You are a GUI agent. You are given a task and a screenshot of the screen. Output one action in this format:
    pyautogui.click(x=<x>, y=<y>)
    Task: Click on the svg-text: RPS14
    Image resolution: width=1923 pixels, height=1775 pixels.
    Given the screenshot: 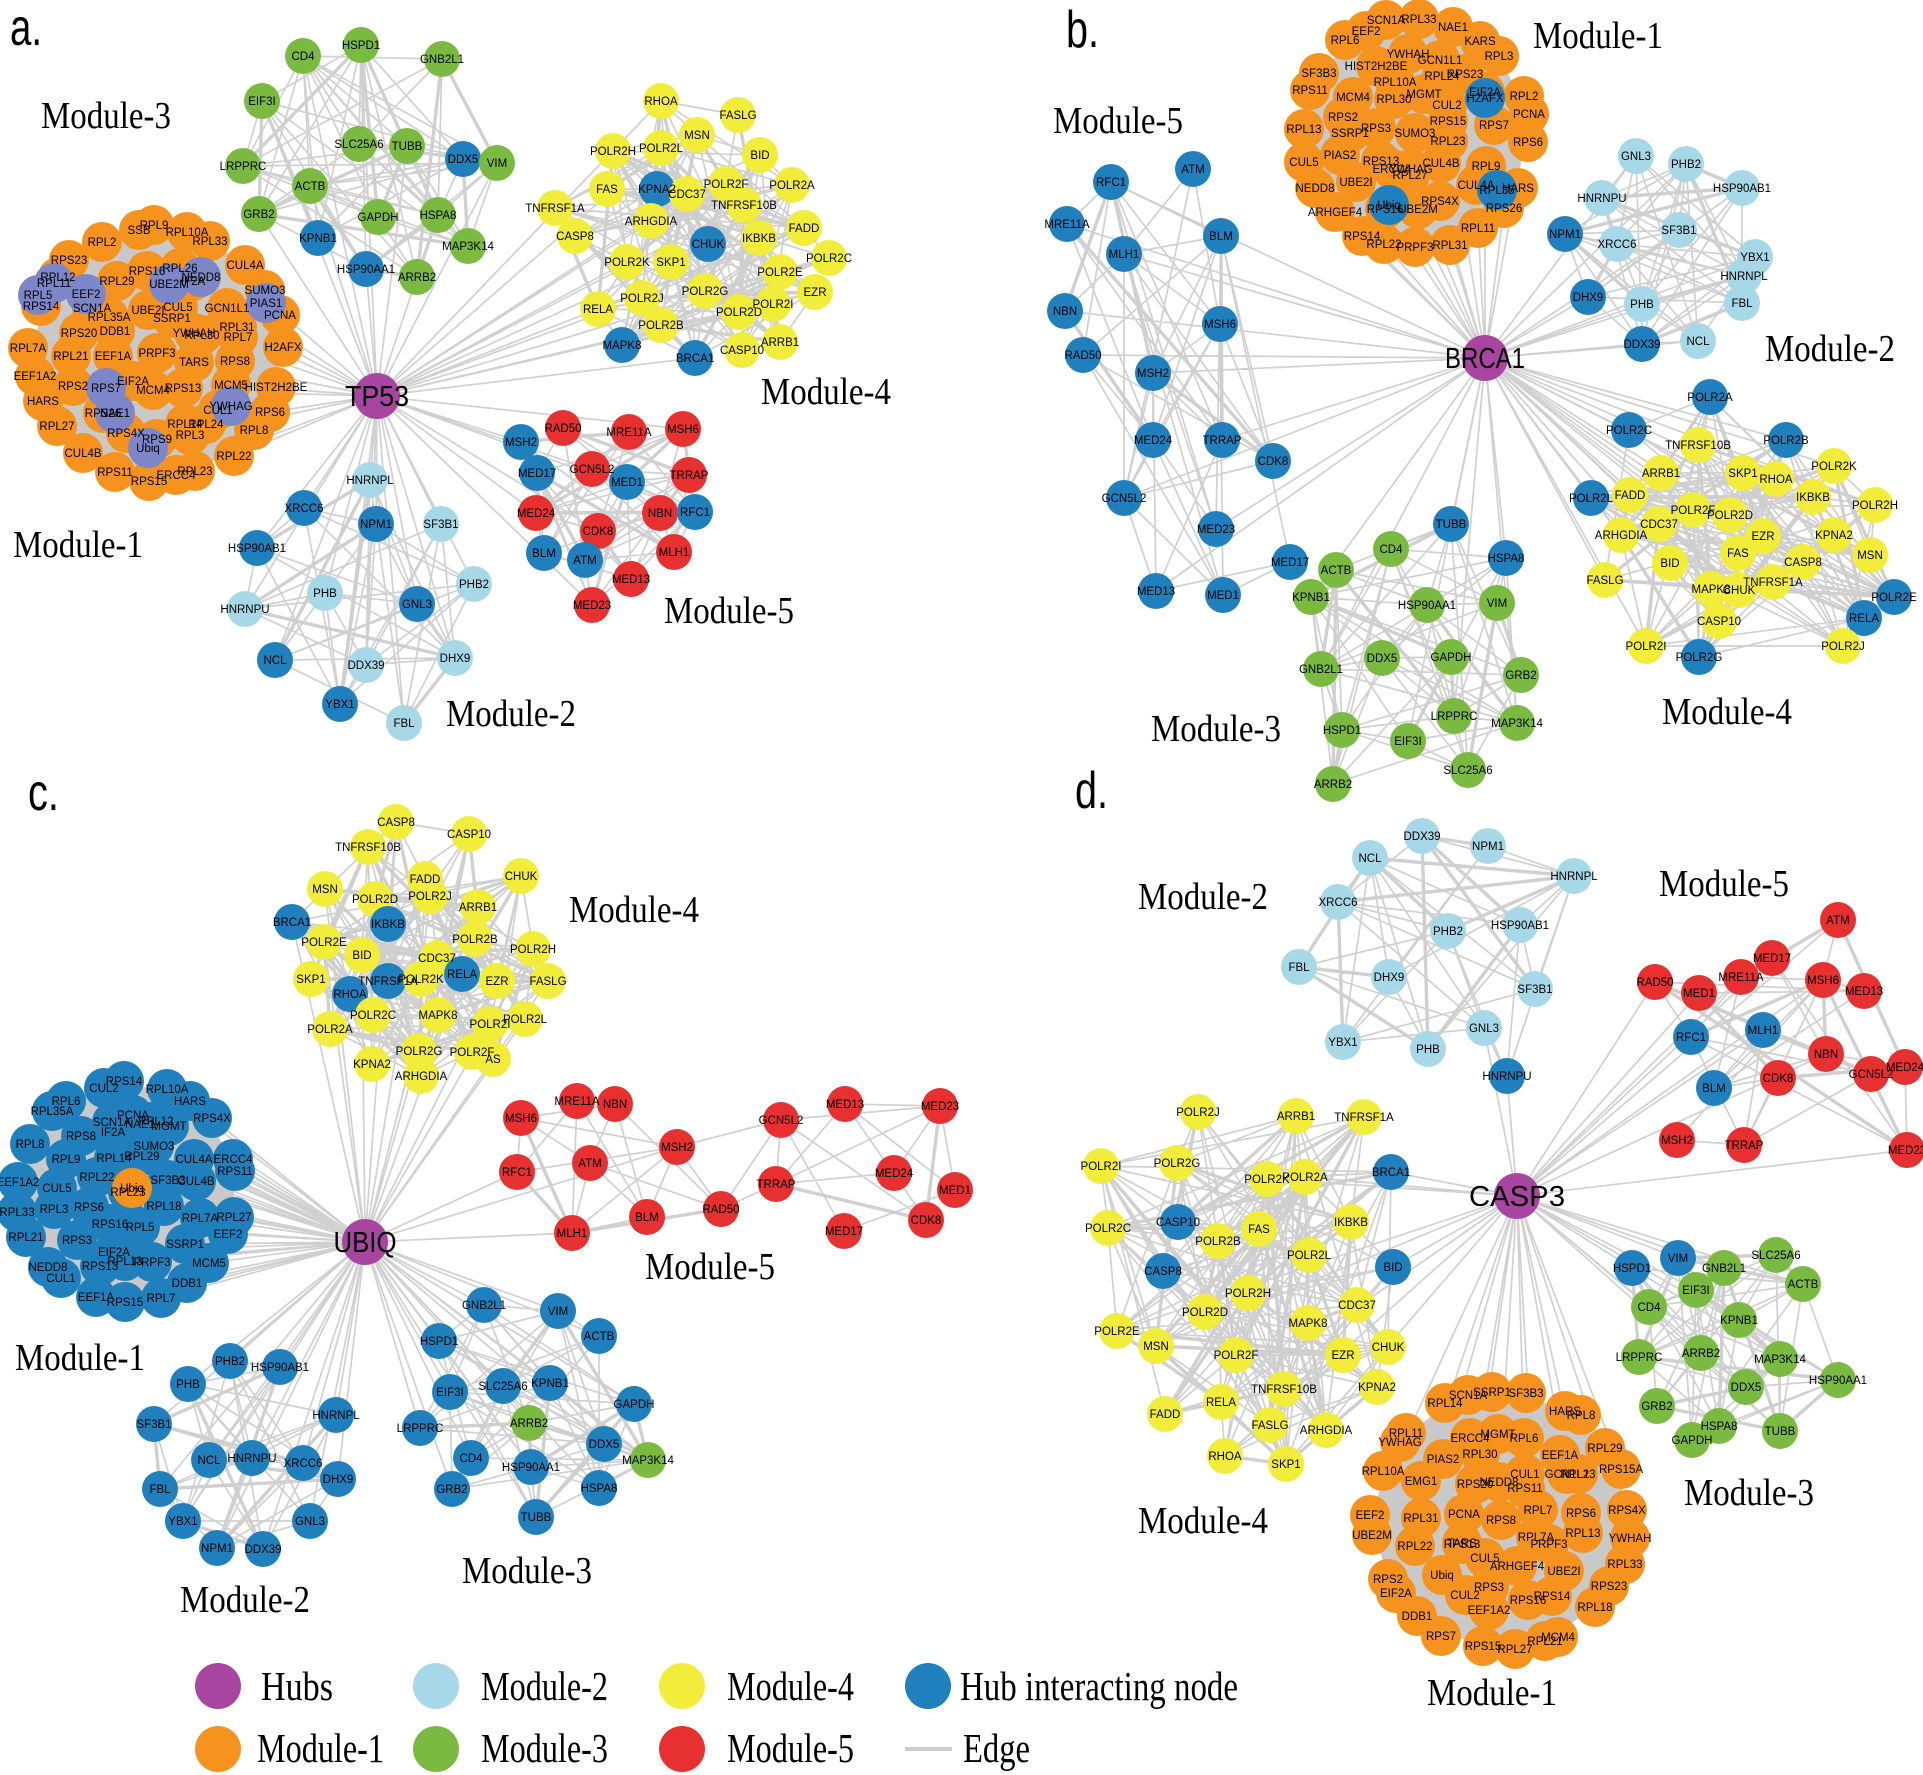 What is the action you would take?
    pyautogui.click(x=124, y=1082)
    